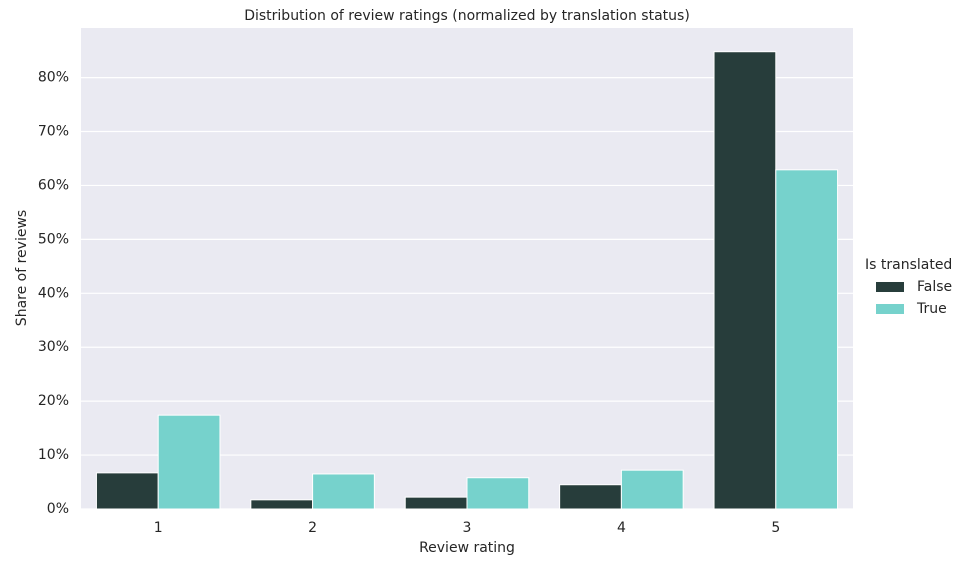 This screenshot has width=978, height=580. Describe the element at coordinates (775, 528) in the screenshot. I see `x-tick-label: 5` at that location.